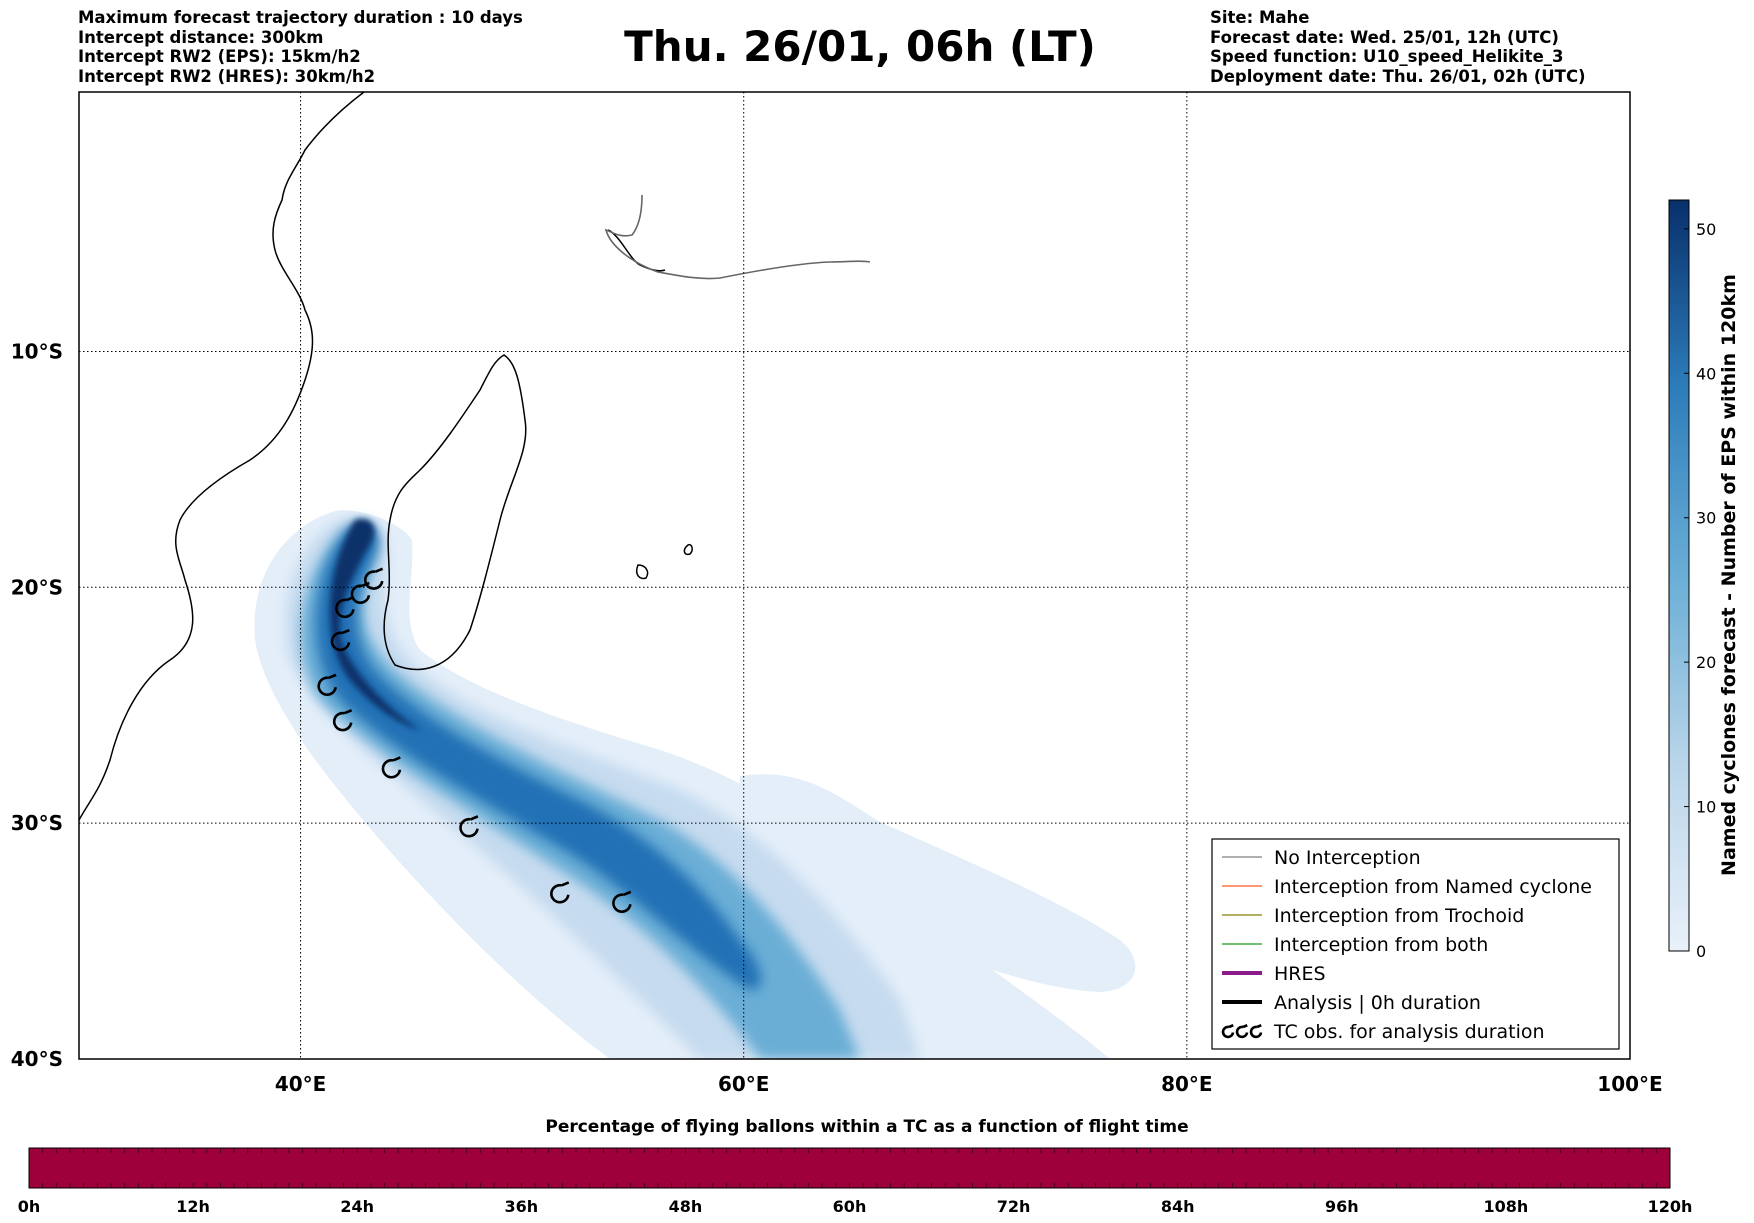 This screenshot has height=1223, width=1754. What do you see at coordinates (455, 512) in the screenshot?
I see `madagascar-coast` at bounding box center [455, 512].